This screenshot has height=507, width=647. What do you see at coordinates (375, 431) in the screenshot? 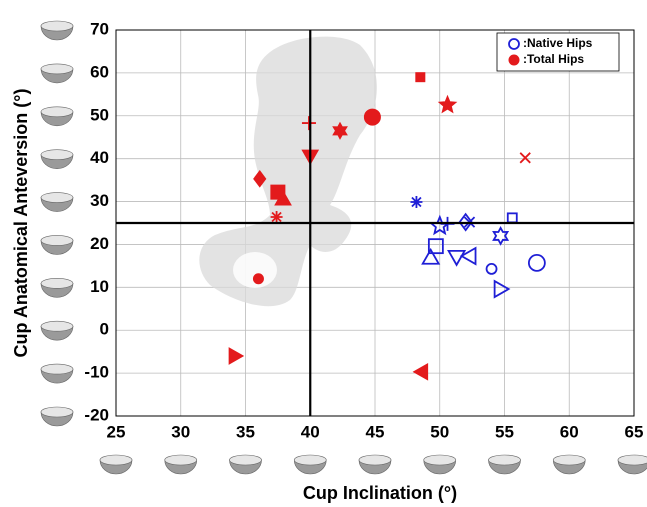
I see `x-tick-label: 45` at bounding box center [375, 431].